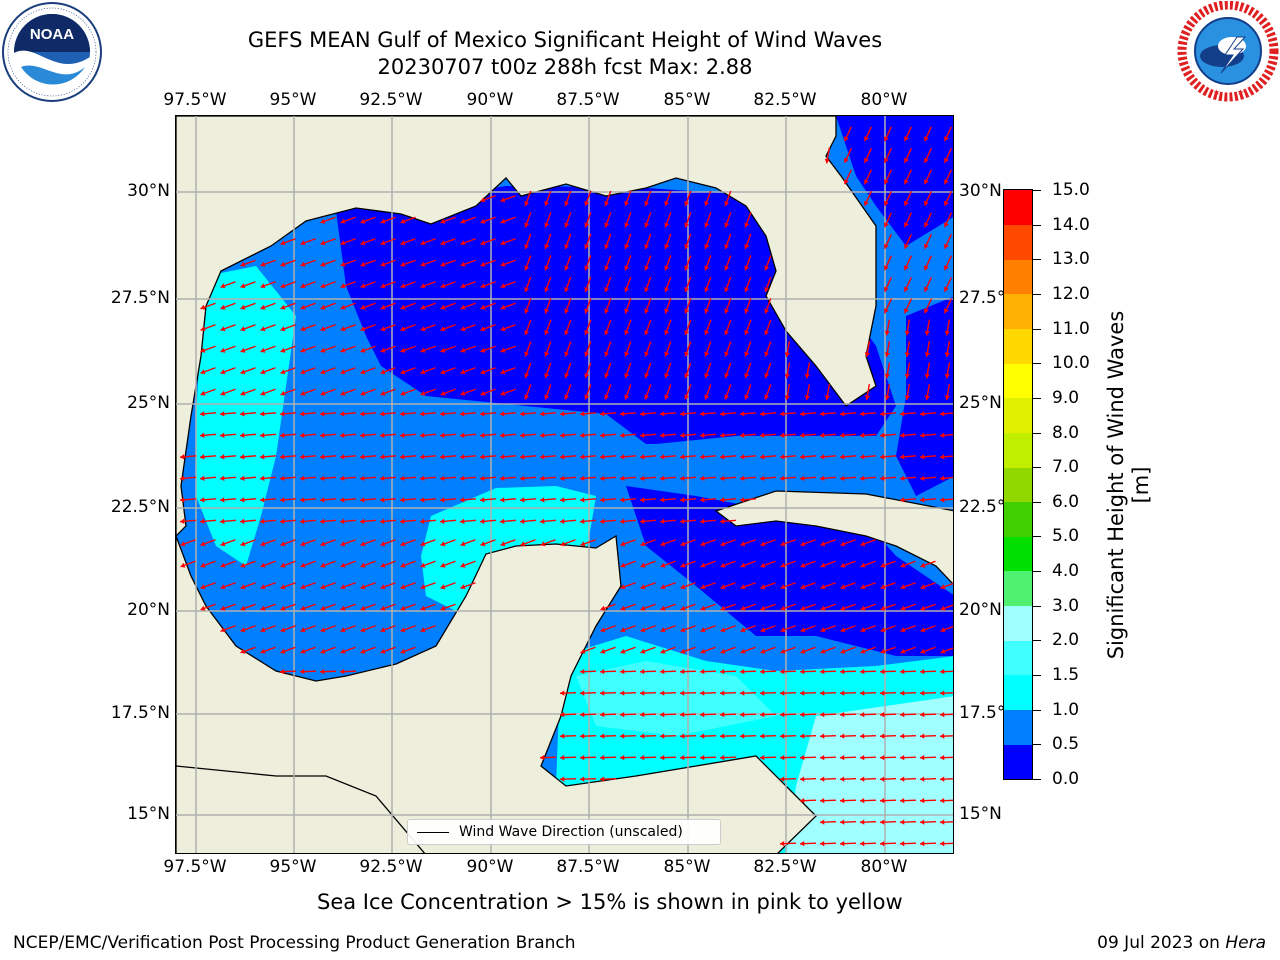 The height and width of the screenshot is (960, 1280). I want to click on map-legend: Wind Wave Direction (unscaled), so click(564, 832).